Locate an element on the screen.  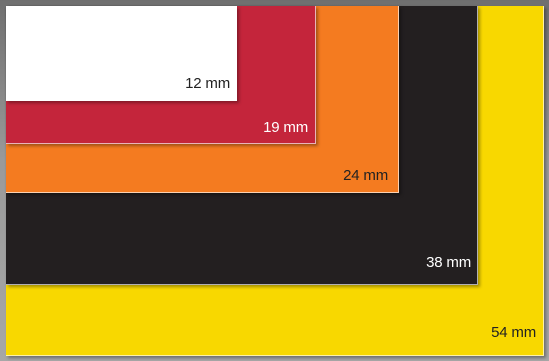
tape-24mm-label: 24 mm is located at coordinates (365, 175).